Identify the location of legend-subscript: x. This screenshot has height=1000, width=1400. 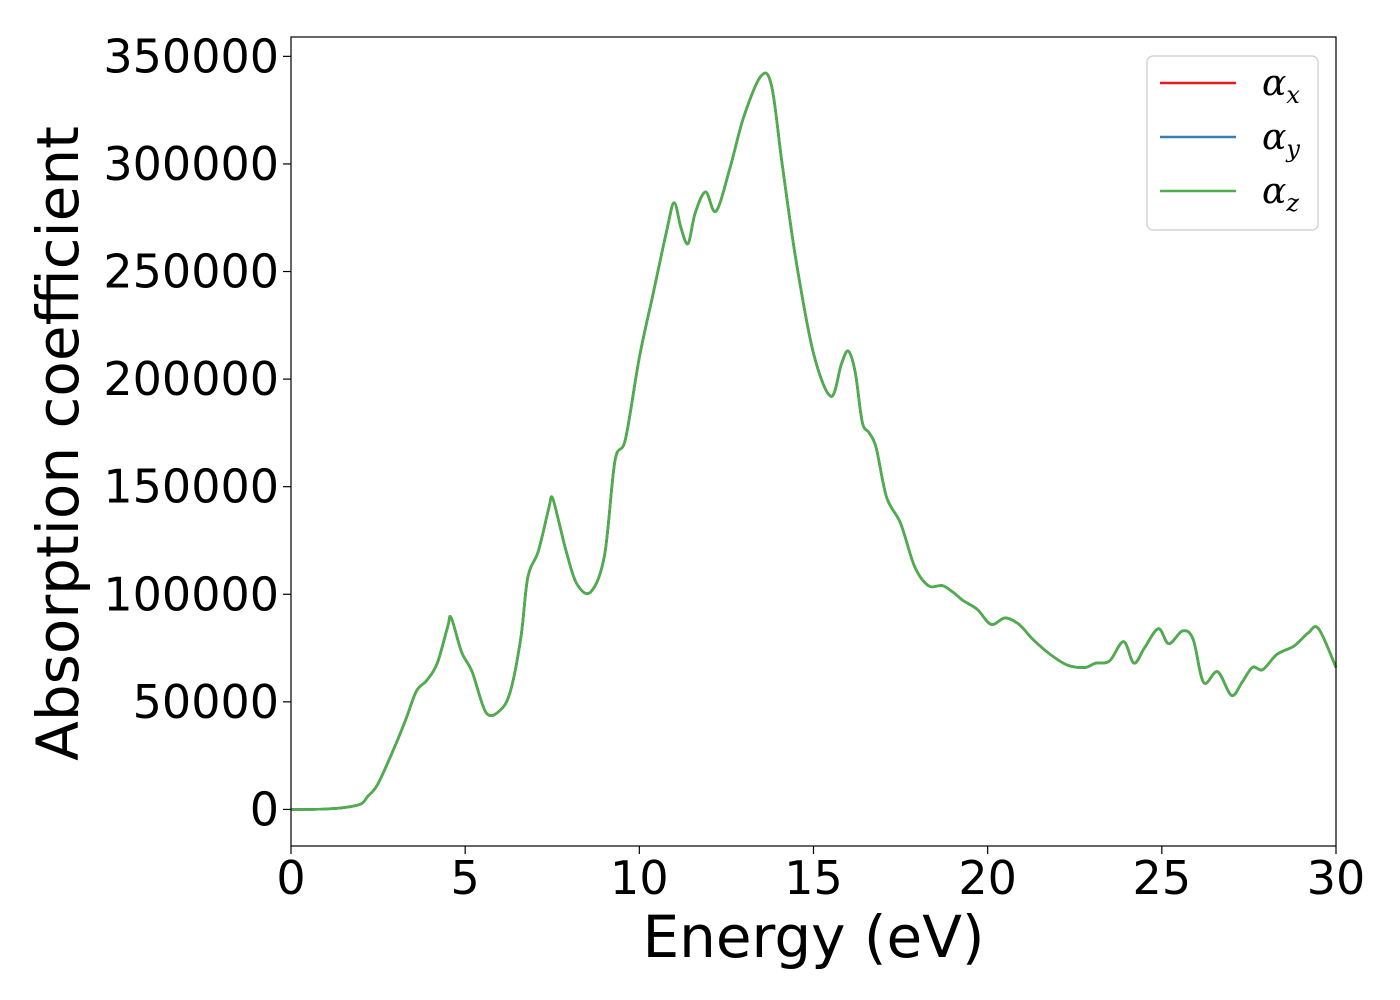
(1293, 95).